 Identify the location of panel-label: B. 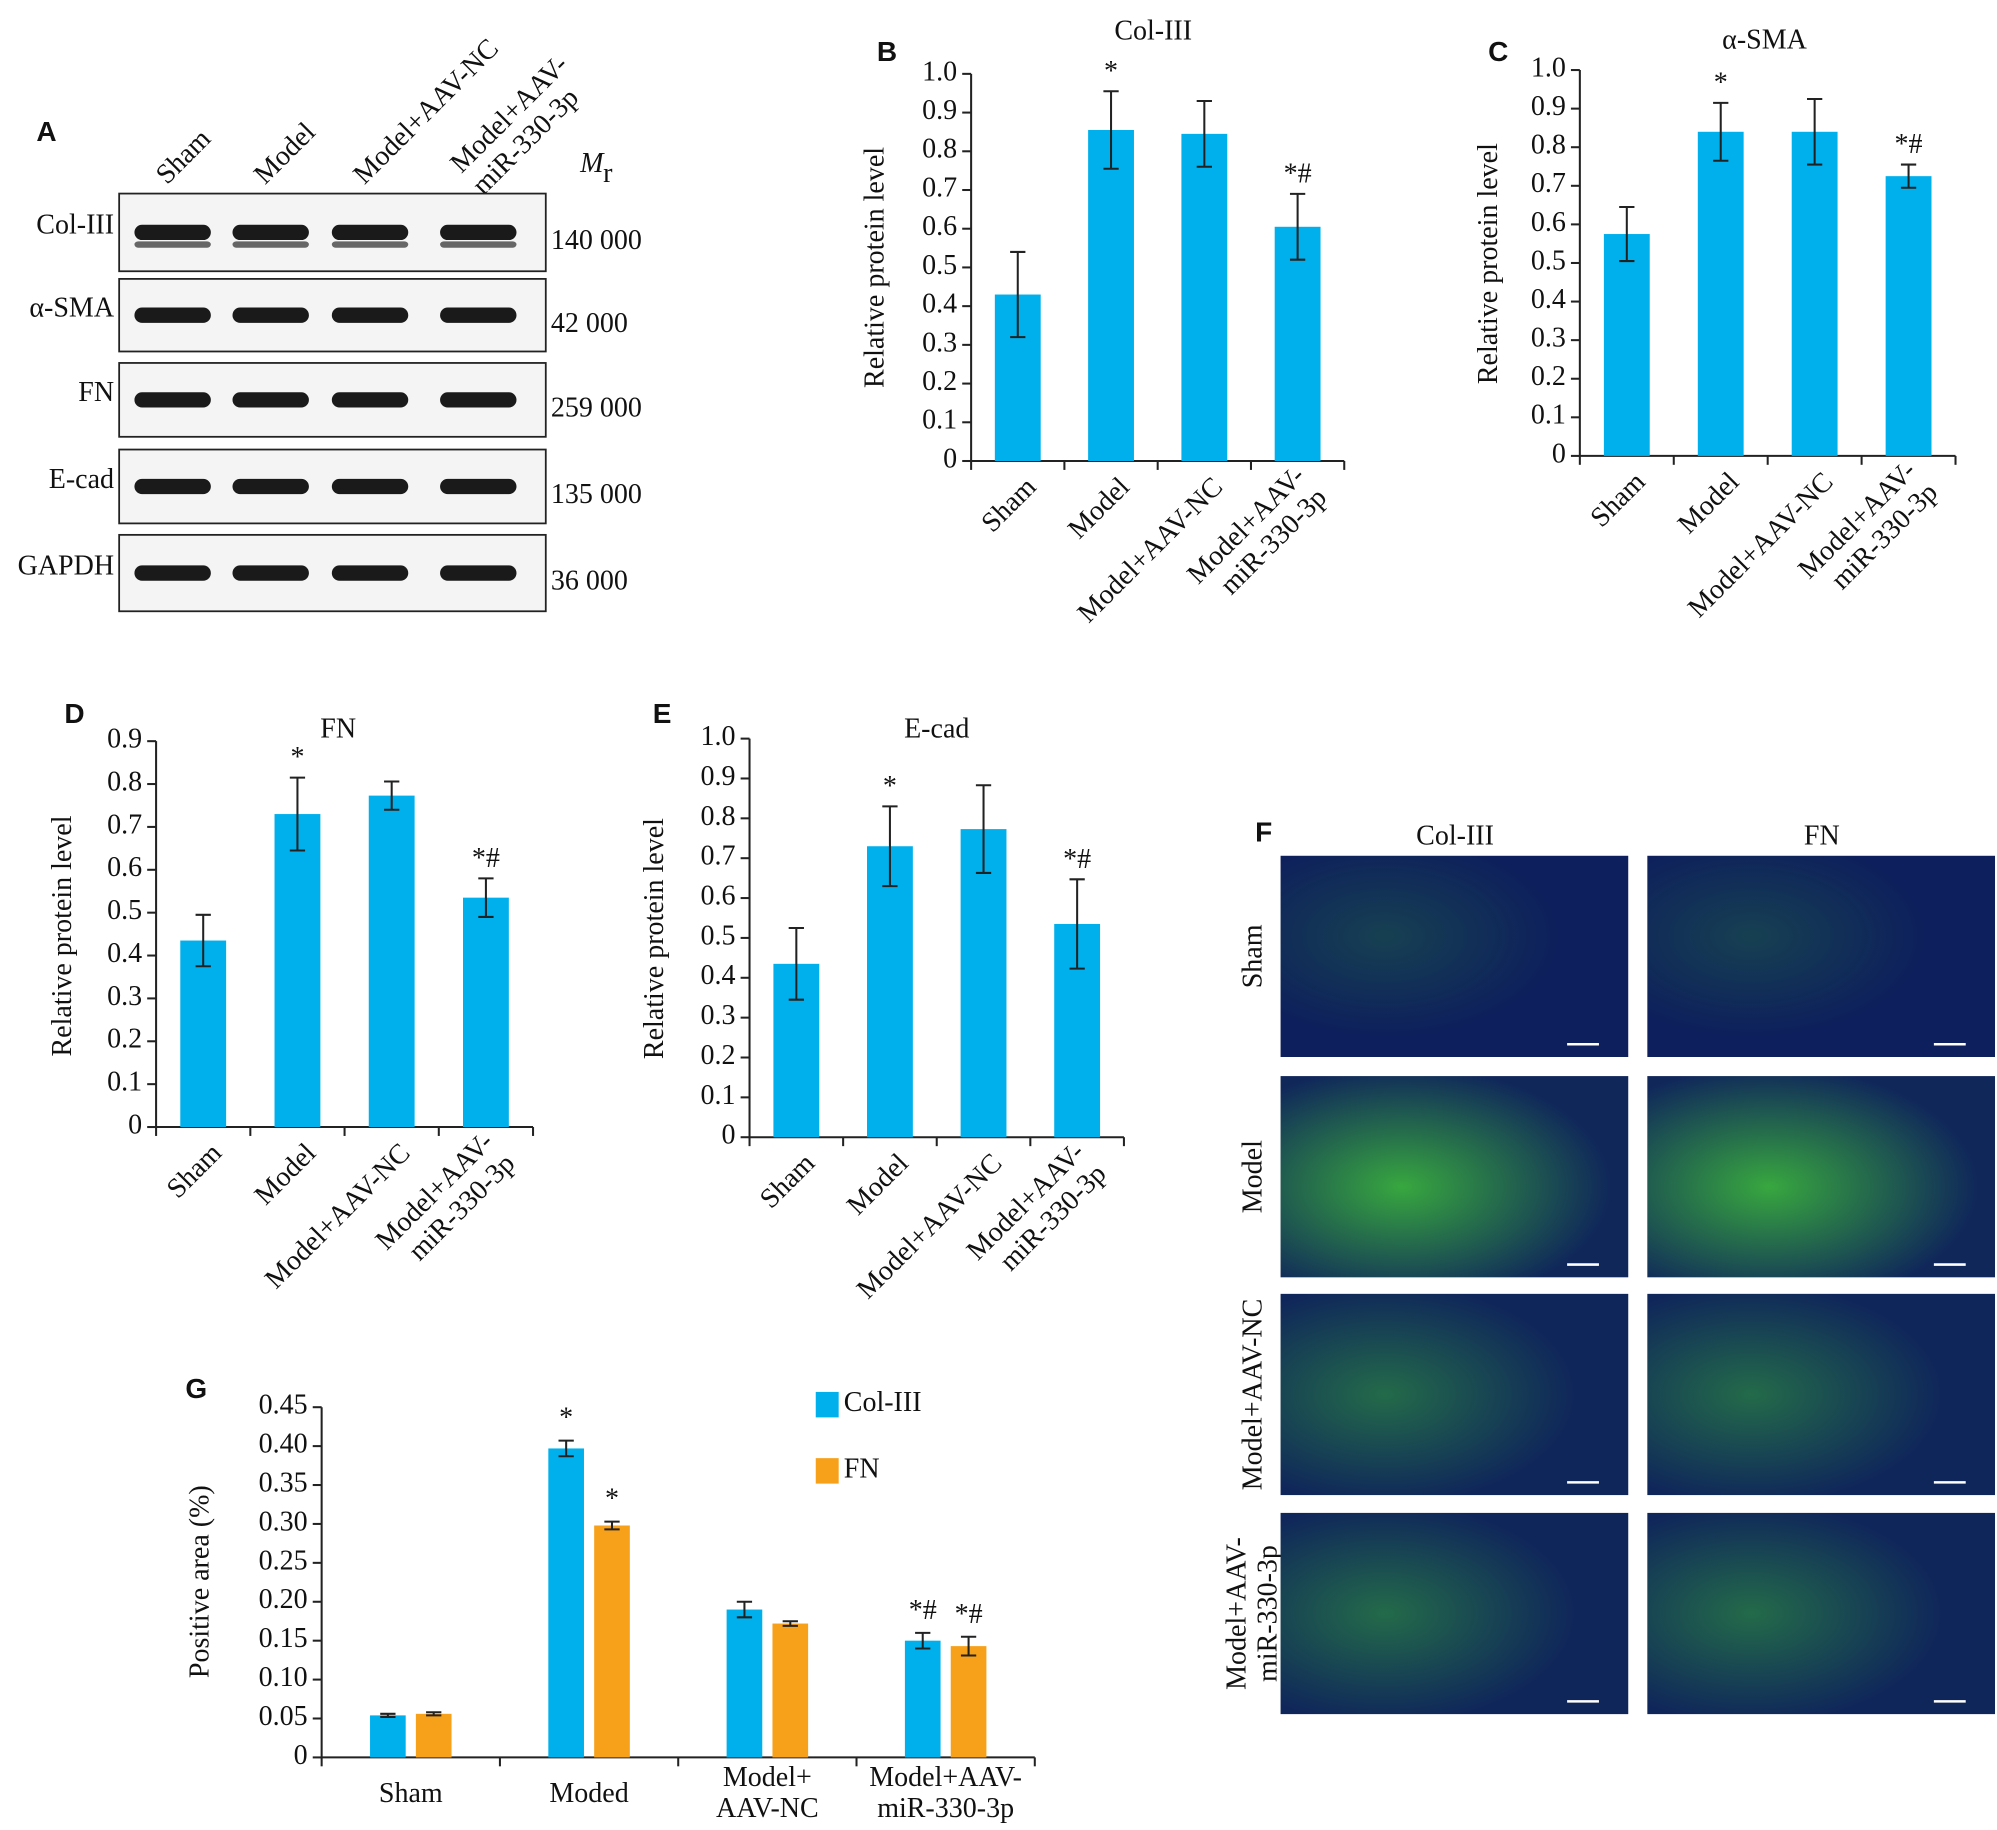
(887, 51).